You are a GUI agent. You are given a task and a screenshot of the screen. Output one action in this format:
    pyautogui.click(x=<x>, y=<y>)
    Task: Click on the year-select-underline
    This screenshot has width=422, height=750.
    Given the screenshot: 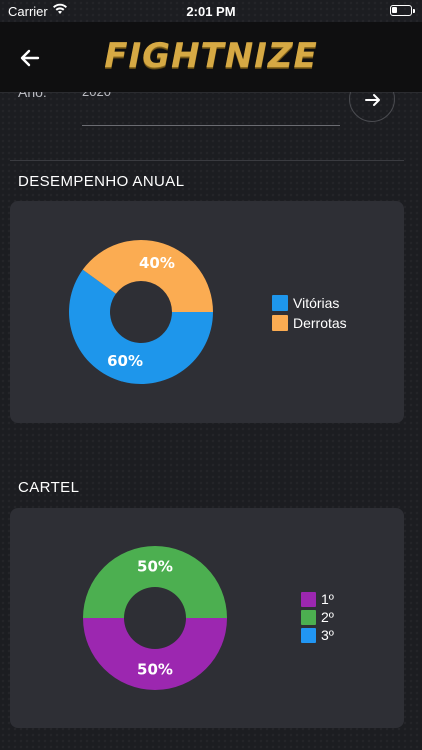 What is the action you would take?
    pyautogui.click(x=211, y=125)
    